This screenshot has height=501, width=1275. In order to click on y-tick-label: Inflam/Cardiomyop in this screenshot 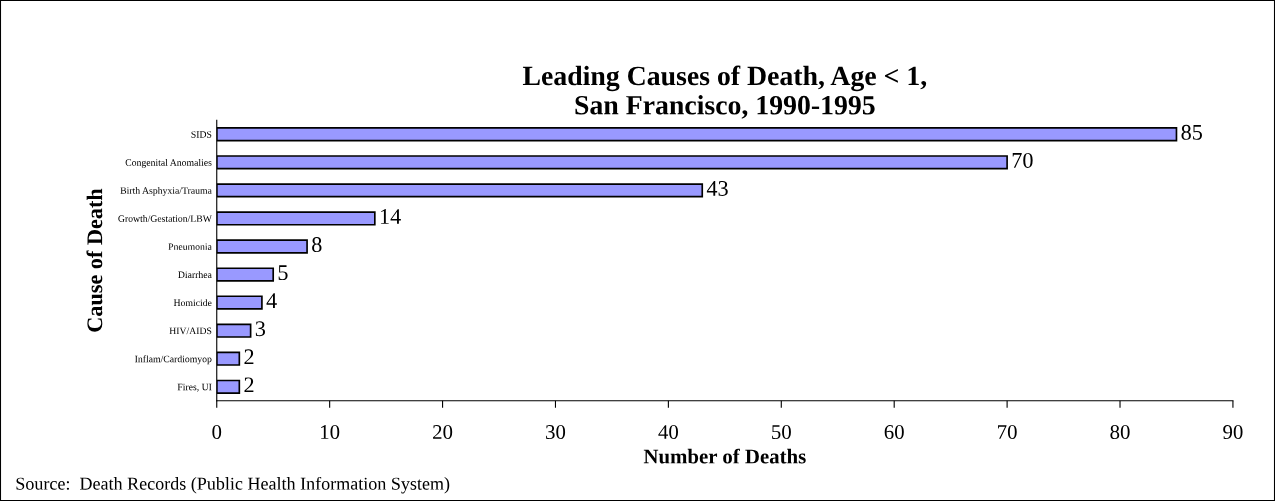, I will do `click(173, 360)`.